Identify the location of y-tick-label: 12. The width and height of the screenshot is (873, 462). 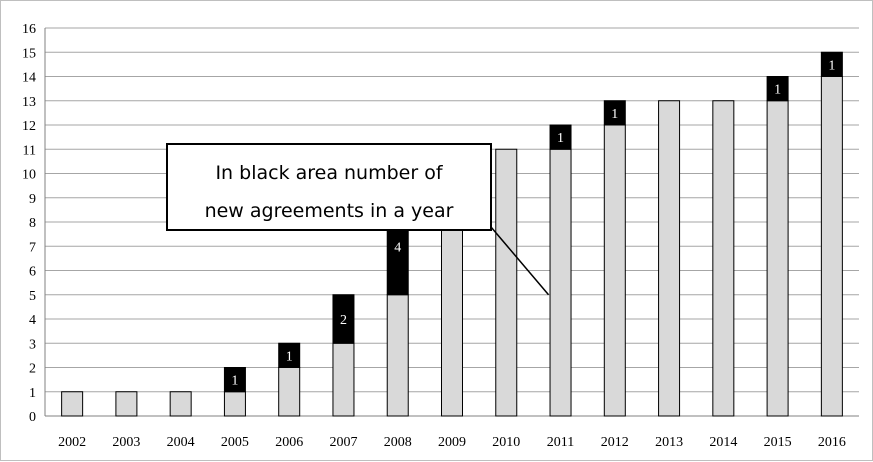
(29, 126).